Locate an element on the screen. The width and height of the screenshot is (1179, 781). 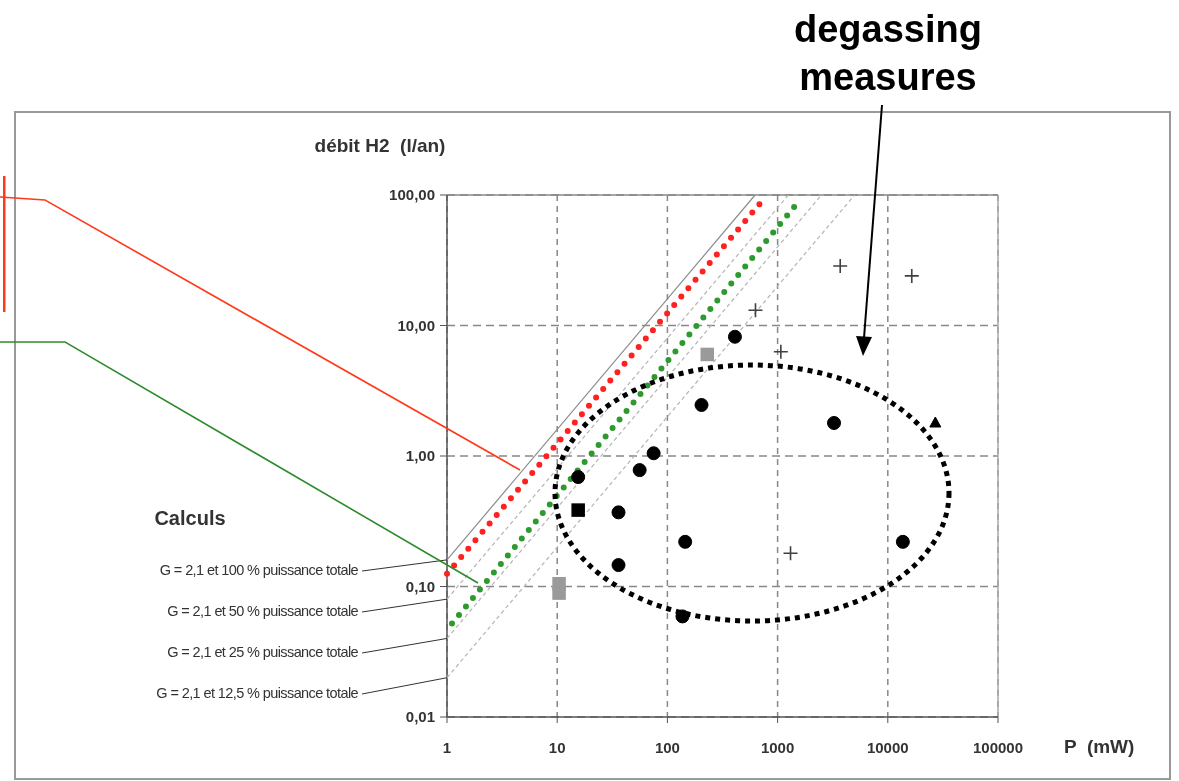
x-tick-label: 1000 is located at coordinates (777, 747).